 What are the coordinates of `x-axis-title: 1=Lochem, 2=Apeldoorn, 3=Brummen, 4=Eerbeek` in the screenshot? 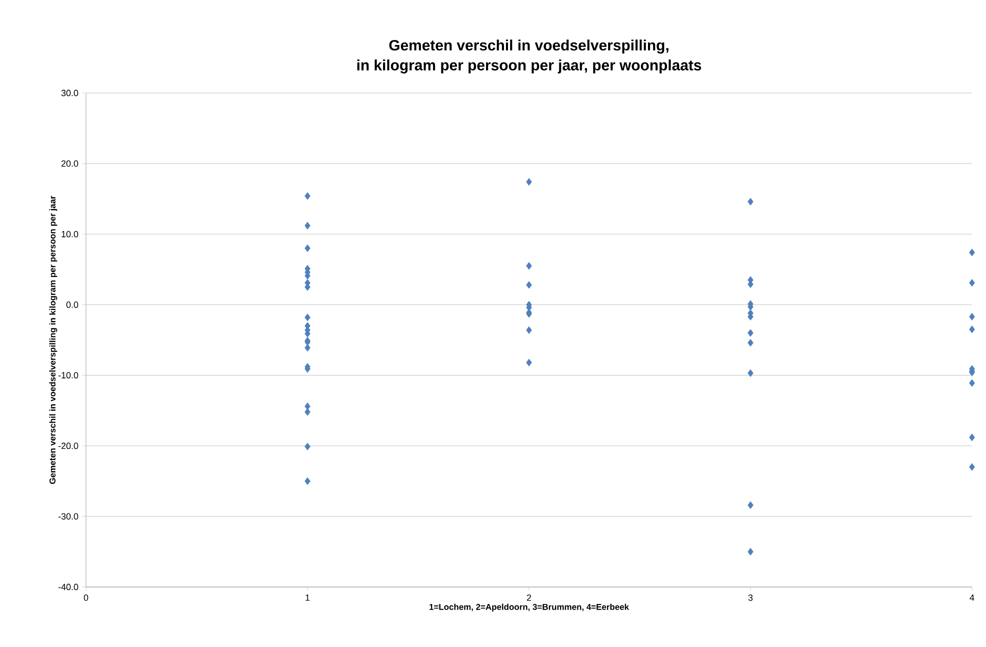 It's located at (530, 608).